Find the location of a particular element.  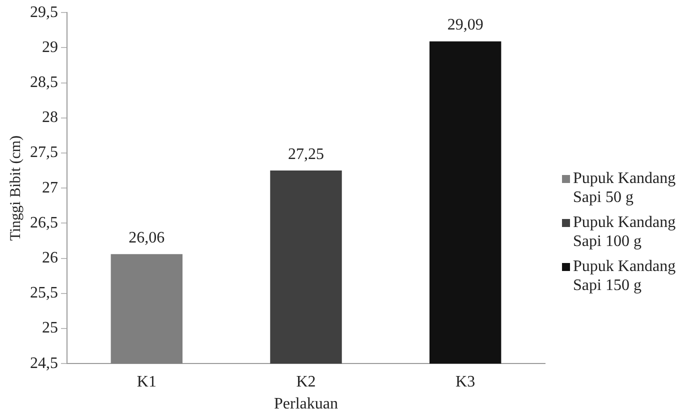

data-label: 26,06 is located at coordinates (146, 237).